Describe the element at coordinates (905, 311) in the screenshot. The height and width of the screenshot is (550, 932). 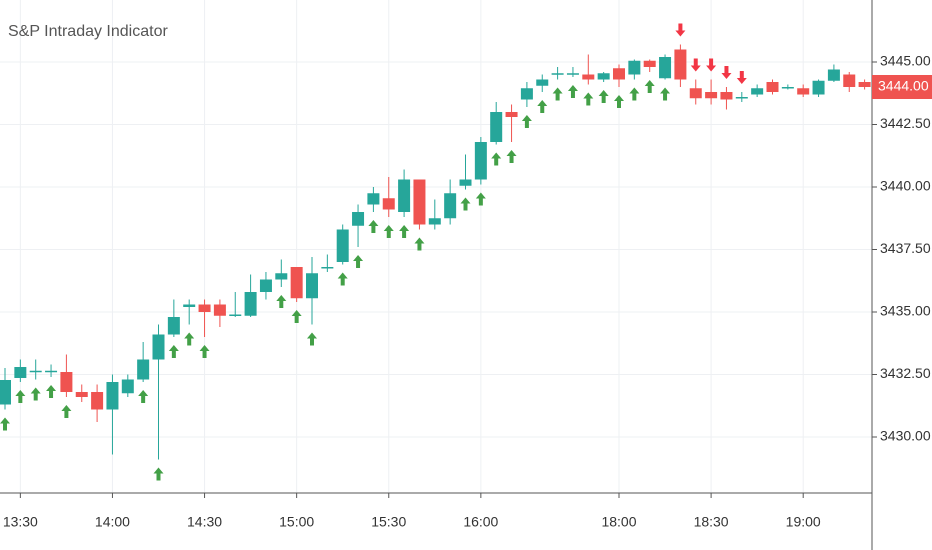
I see `y-tick-label: 3435.00` at that location.